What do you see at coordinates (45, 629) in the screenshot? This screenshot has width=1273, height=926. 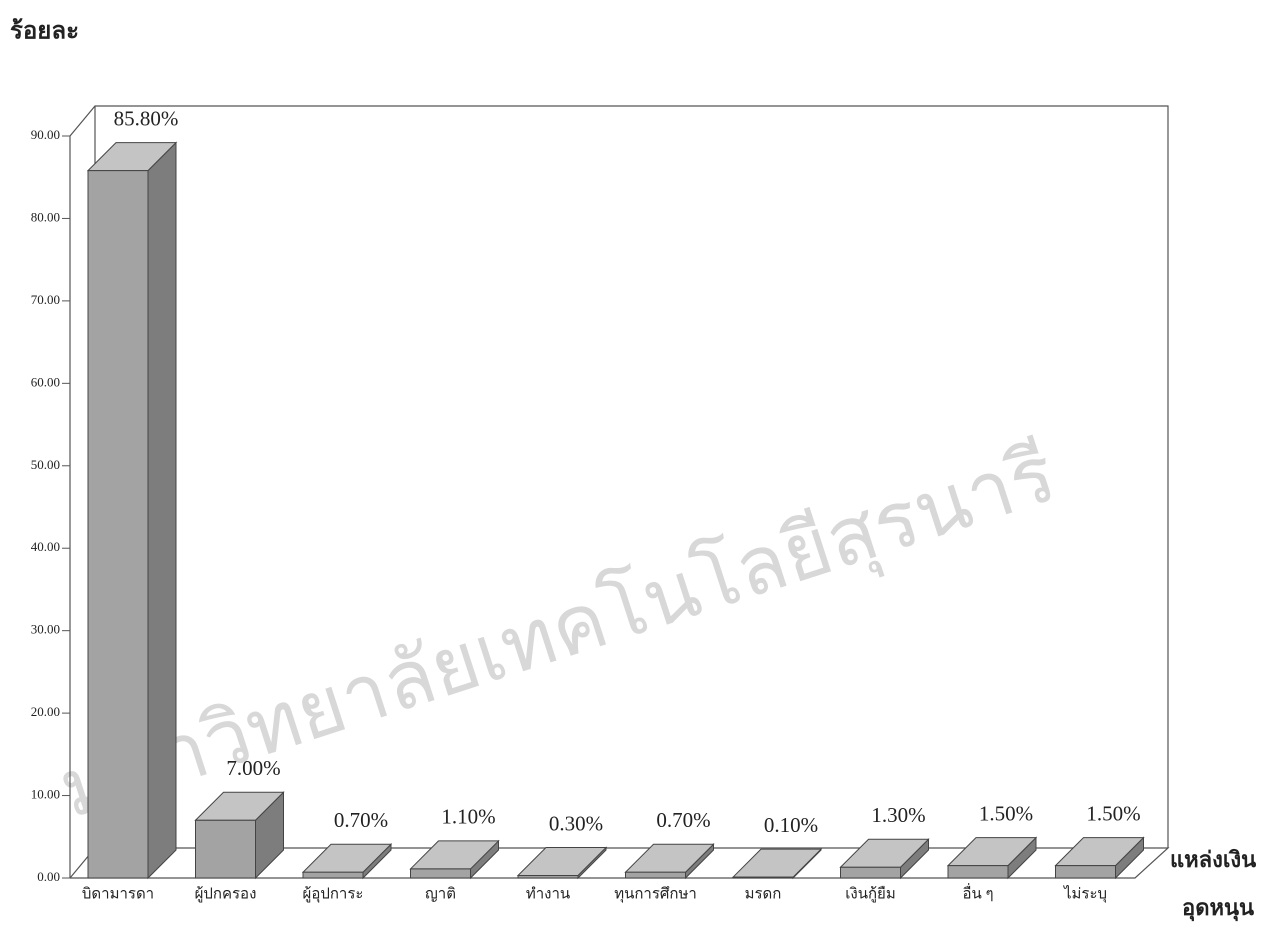 I see `y-tick-label: 30.00` at bounding box center [45, 629].